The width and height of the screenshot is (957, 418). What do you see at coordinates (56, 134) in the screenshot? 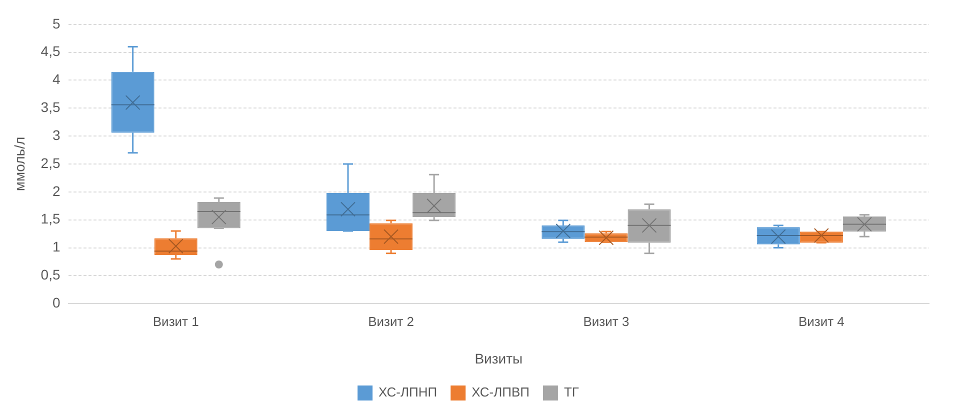
I see `y-tick-label: 3` at bounding box center [56, 134].